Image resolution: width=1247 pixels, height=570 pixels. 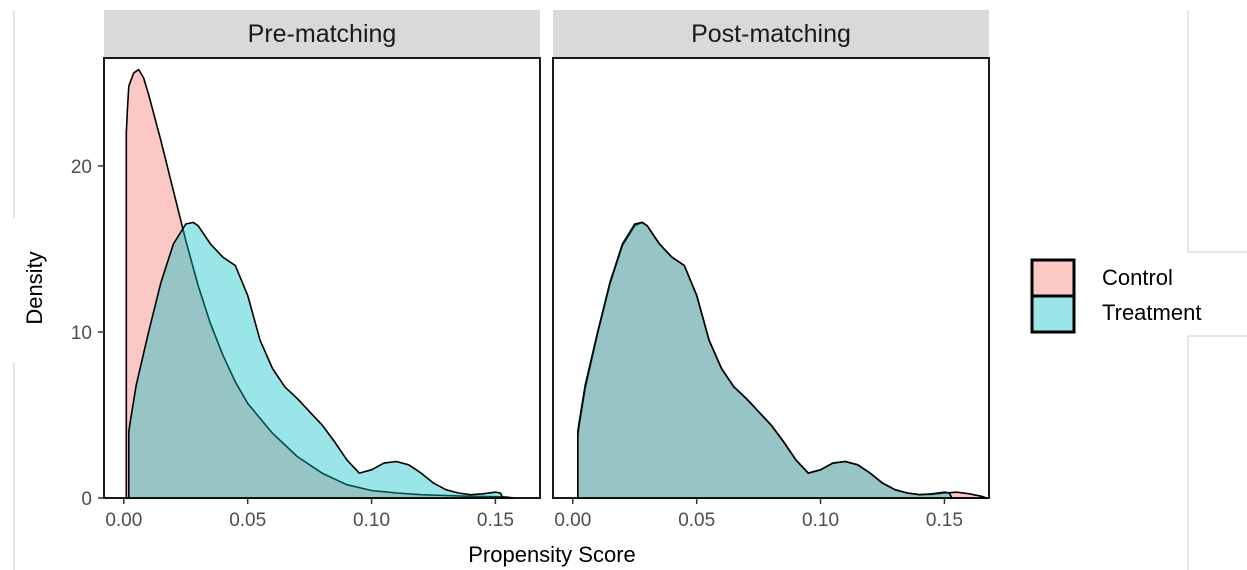 I want to click on y-tick-label: 20, so click(x=81, y=167).